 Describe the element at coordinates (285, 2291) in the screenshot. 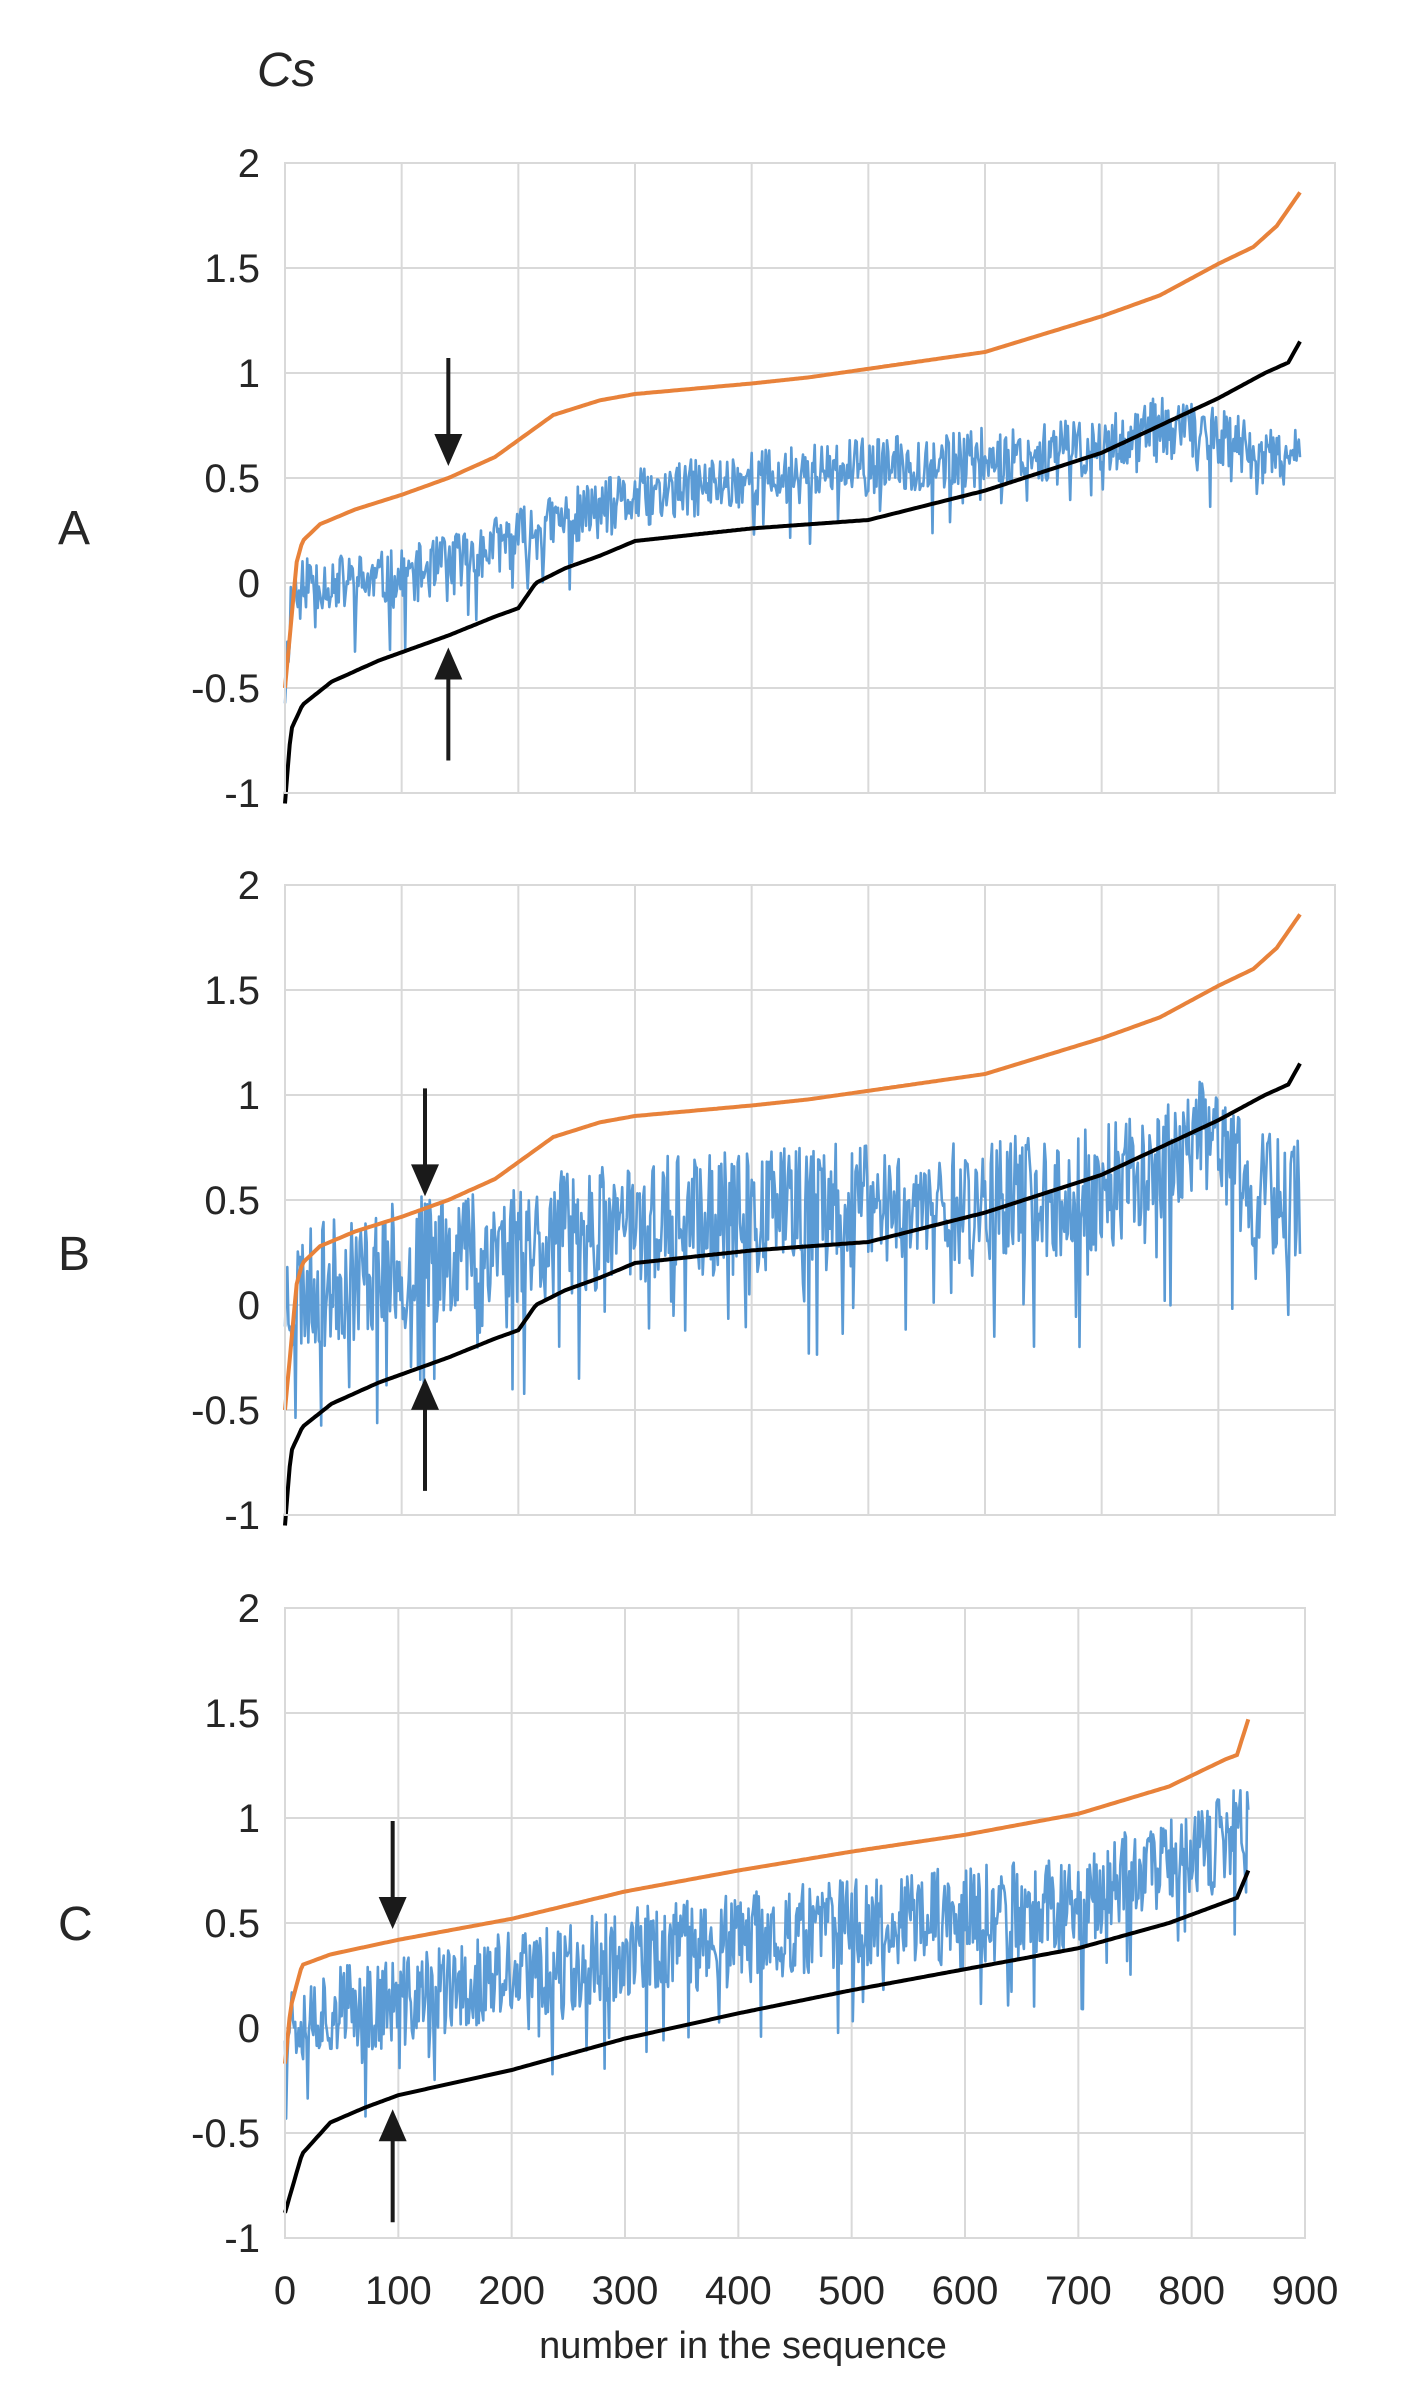

I see `x-tick-label: 0` at that location.